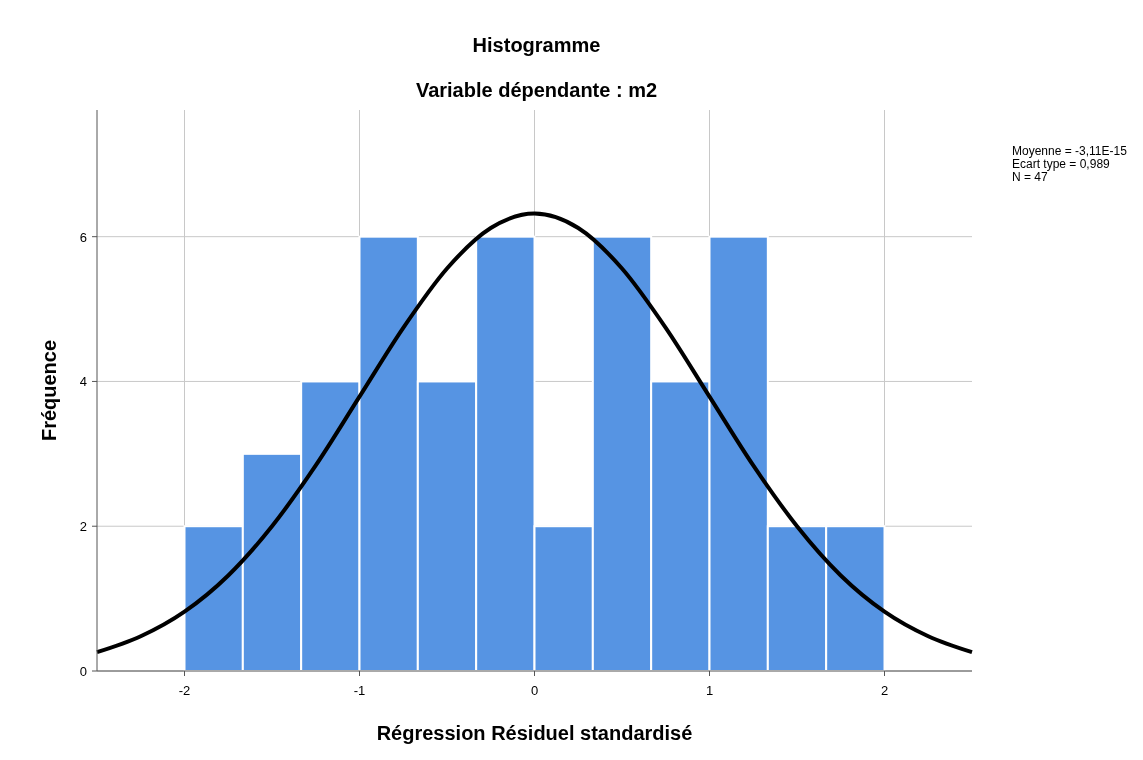  What do you see at coordinates (536, 90) in the screenshot?
I see `chart-subtitle: Variable dépendante : m2` at bounding box center [536, 90].